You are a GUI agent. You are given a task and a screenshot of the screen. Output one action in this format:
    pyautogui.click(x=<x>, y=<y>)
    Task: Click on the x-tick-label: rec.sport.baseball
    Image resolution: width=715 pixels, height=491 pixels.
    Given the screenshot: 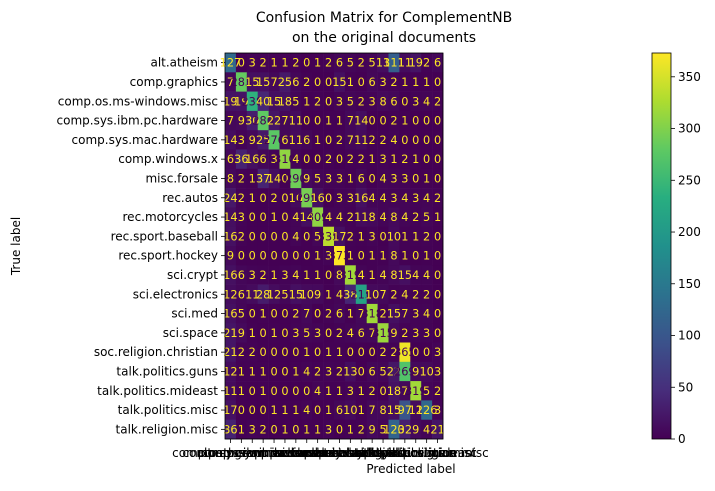 What is the action you would take?
    pyautogui.click(x=328, y=453)
    